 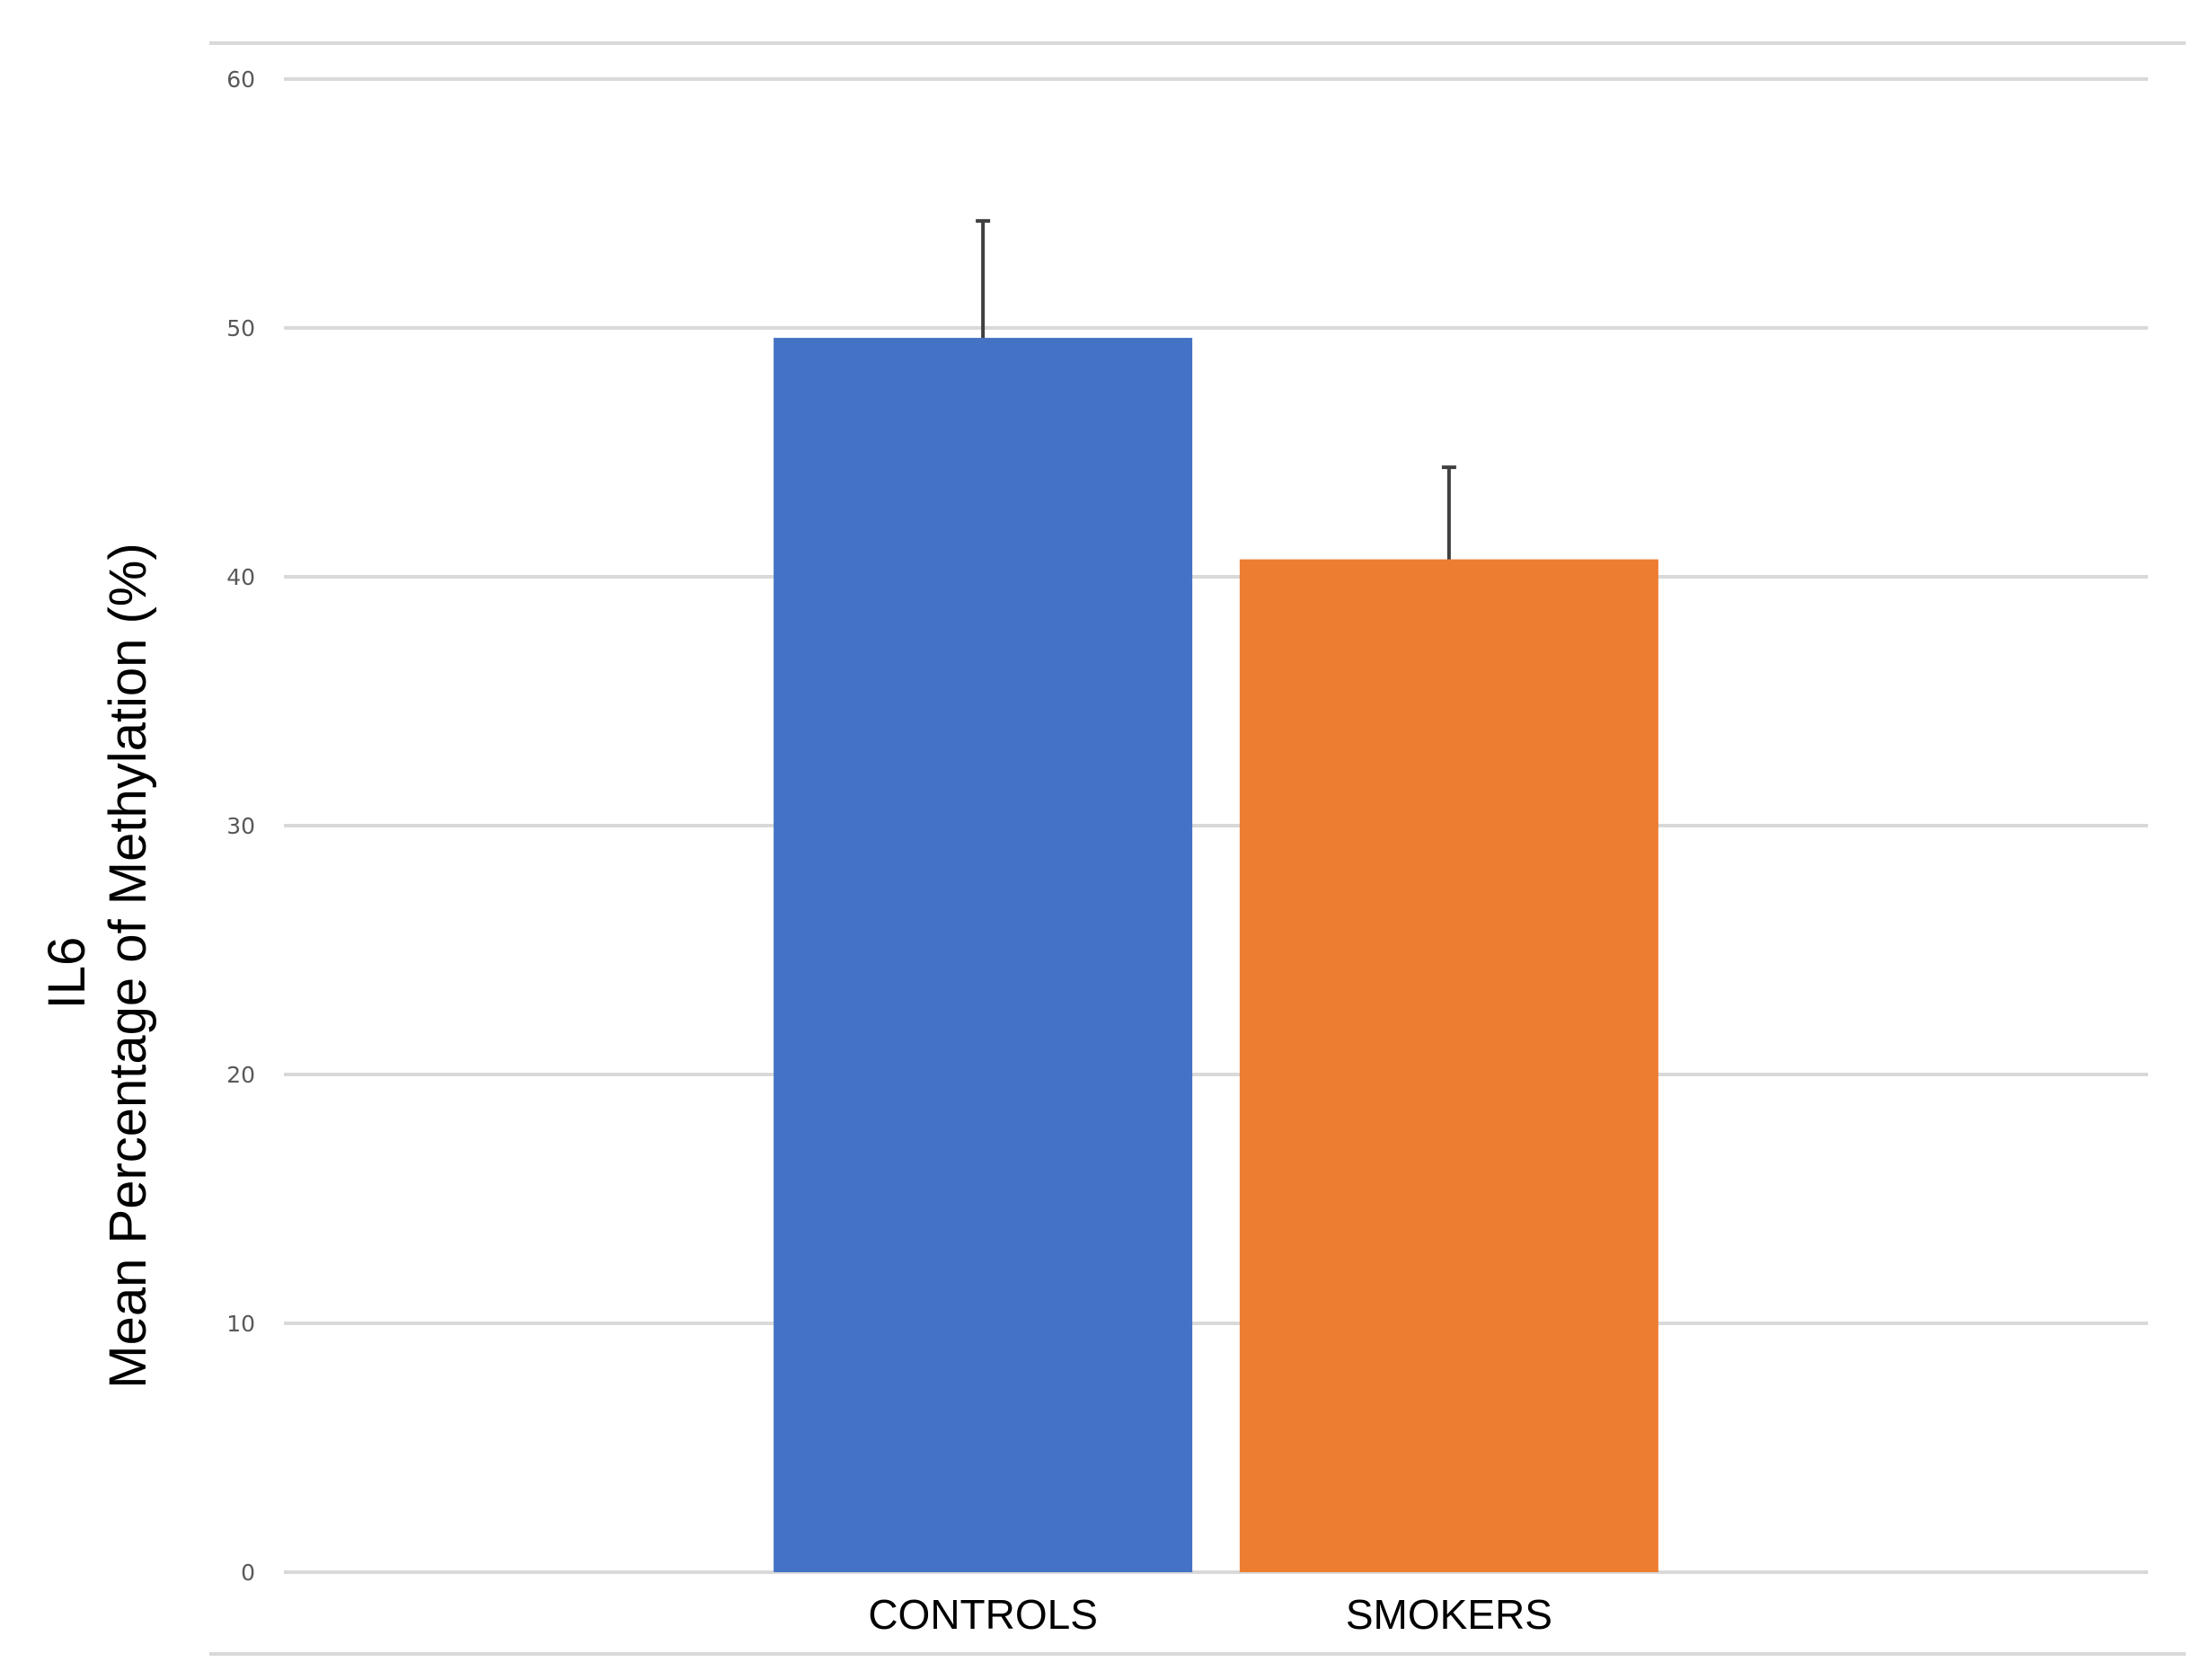 What do you see at coordinates (128, 966) in the screenshot?
I see `y-axis-label-line-2: Mean Percentage of Methylation (%)` at bounding box center [128, 966].